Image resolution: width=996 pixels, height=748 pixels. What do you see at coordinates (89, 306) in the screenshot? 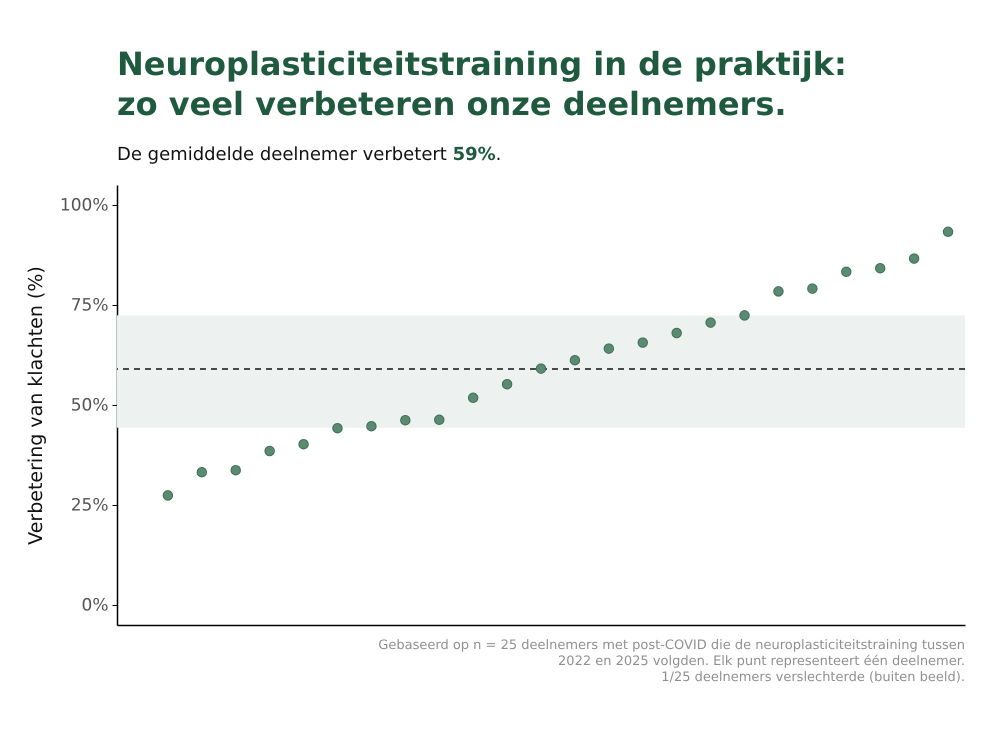
I see `y-tick-label: 75%` at bounding box center [89, 306].